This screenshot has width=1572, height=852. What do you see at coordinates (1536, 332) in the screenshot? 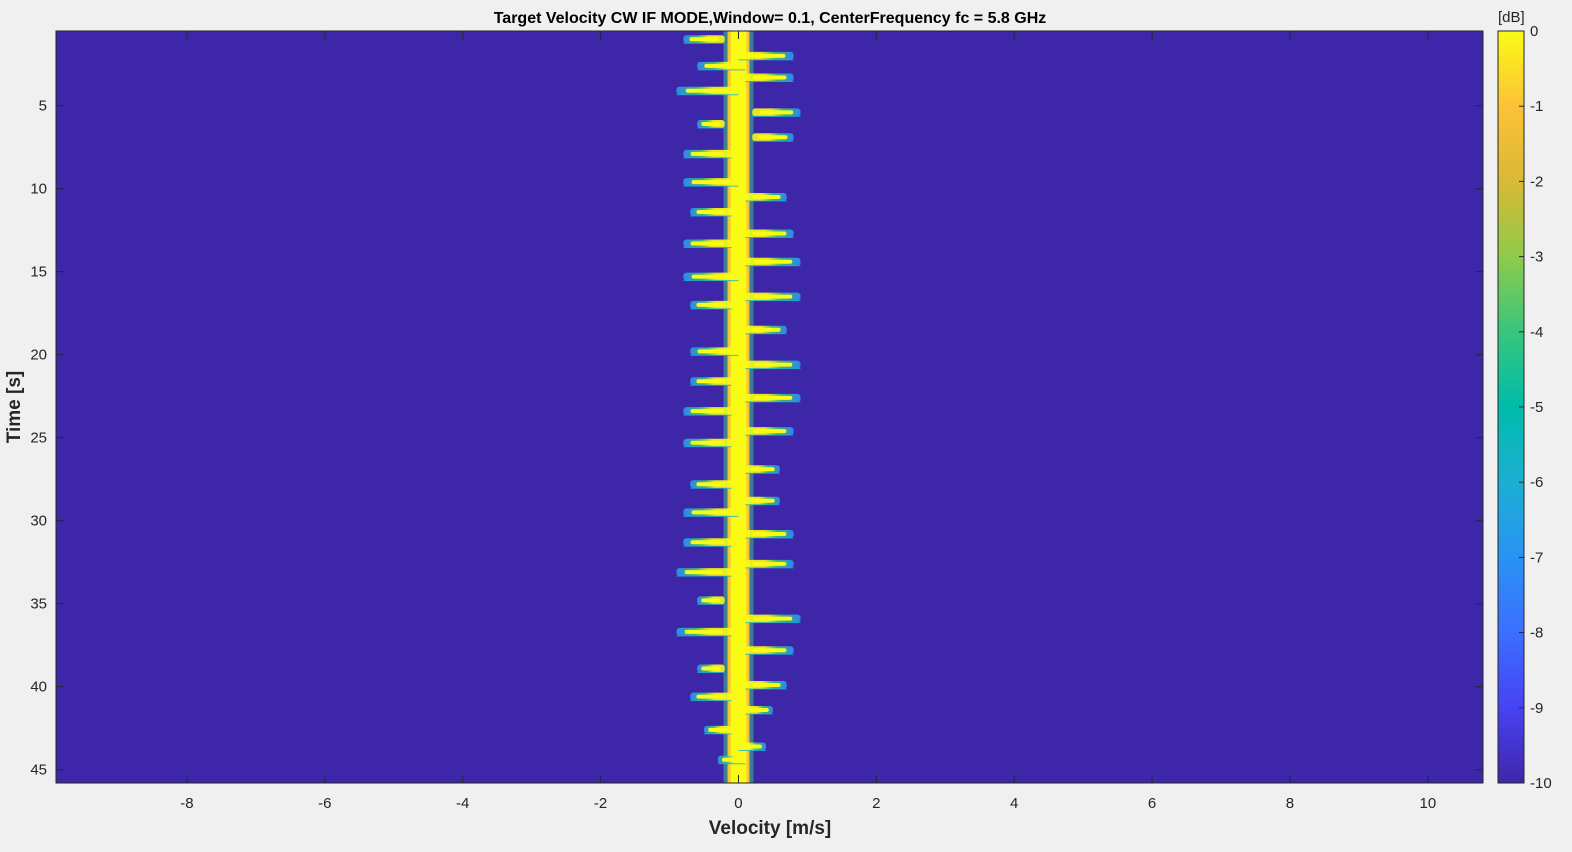
I see `colorbar-tick-label: -4` at bounding box center [1536, 332].